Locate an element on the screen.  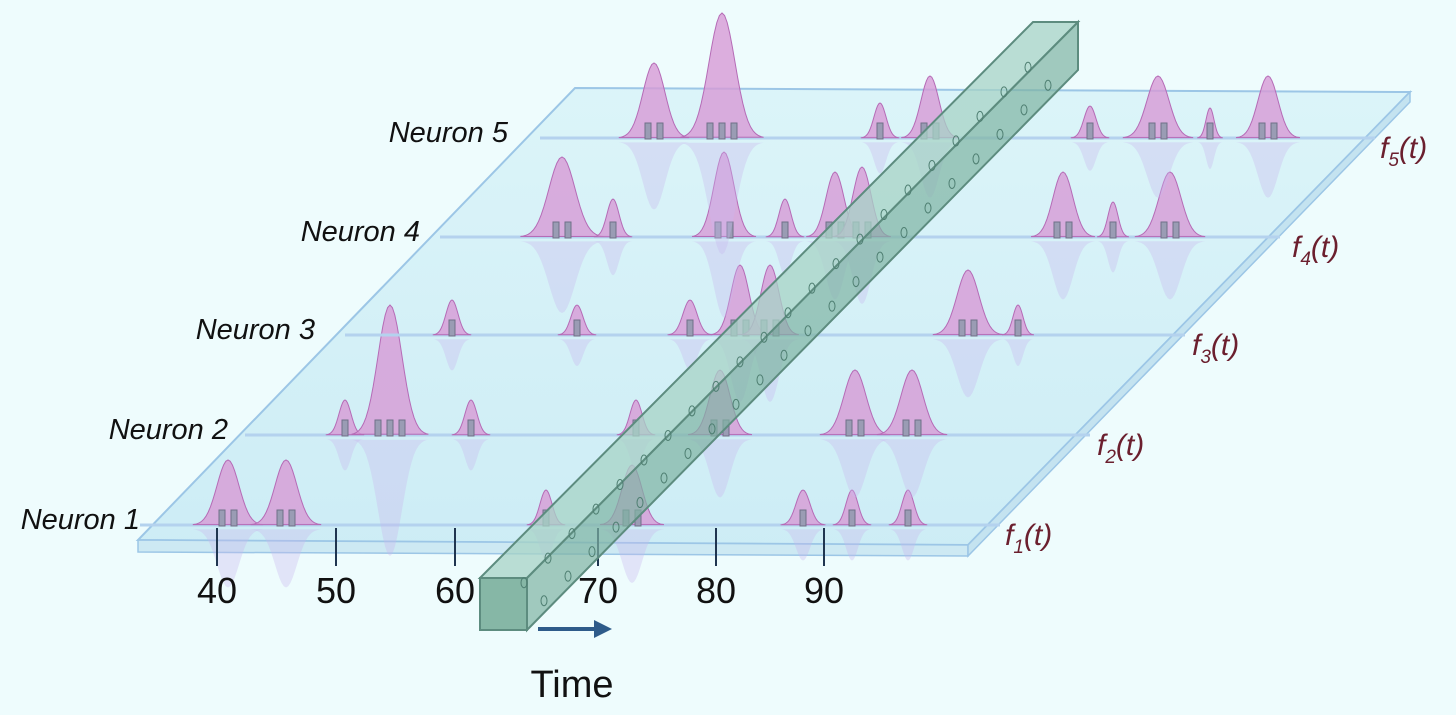
function-label: f2(t) is located at coordinates (1120, 448).